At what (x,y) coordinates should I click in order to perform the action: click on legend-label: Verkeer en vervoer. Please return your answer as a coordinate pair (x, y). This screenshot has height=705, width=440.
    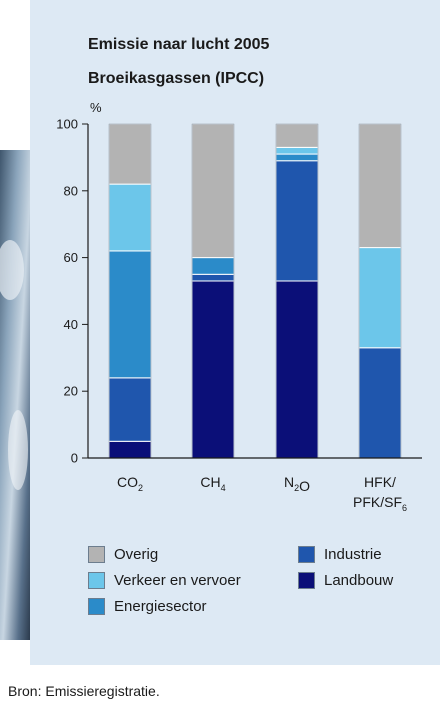
    Looking at the image, I should click on (177, 580).